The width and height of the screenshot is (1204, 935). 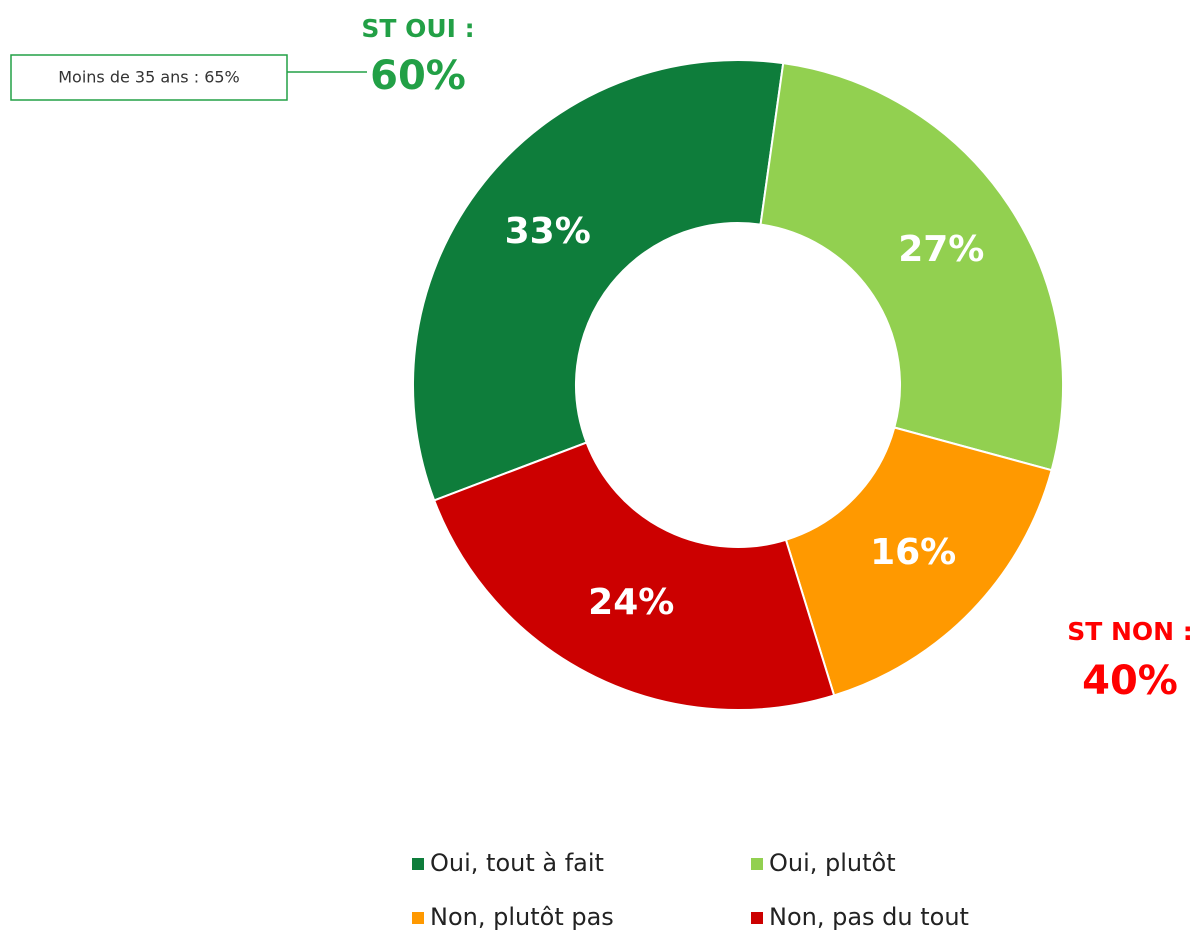 I want to click on legend-label: Oui, plutôt, so click(x=832, y=863).